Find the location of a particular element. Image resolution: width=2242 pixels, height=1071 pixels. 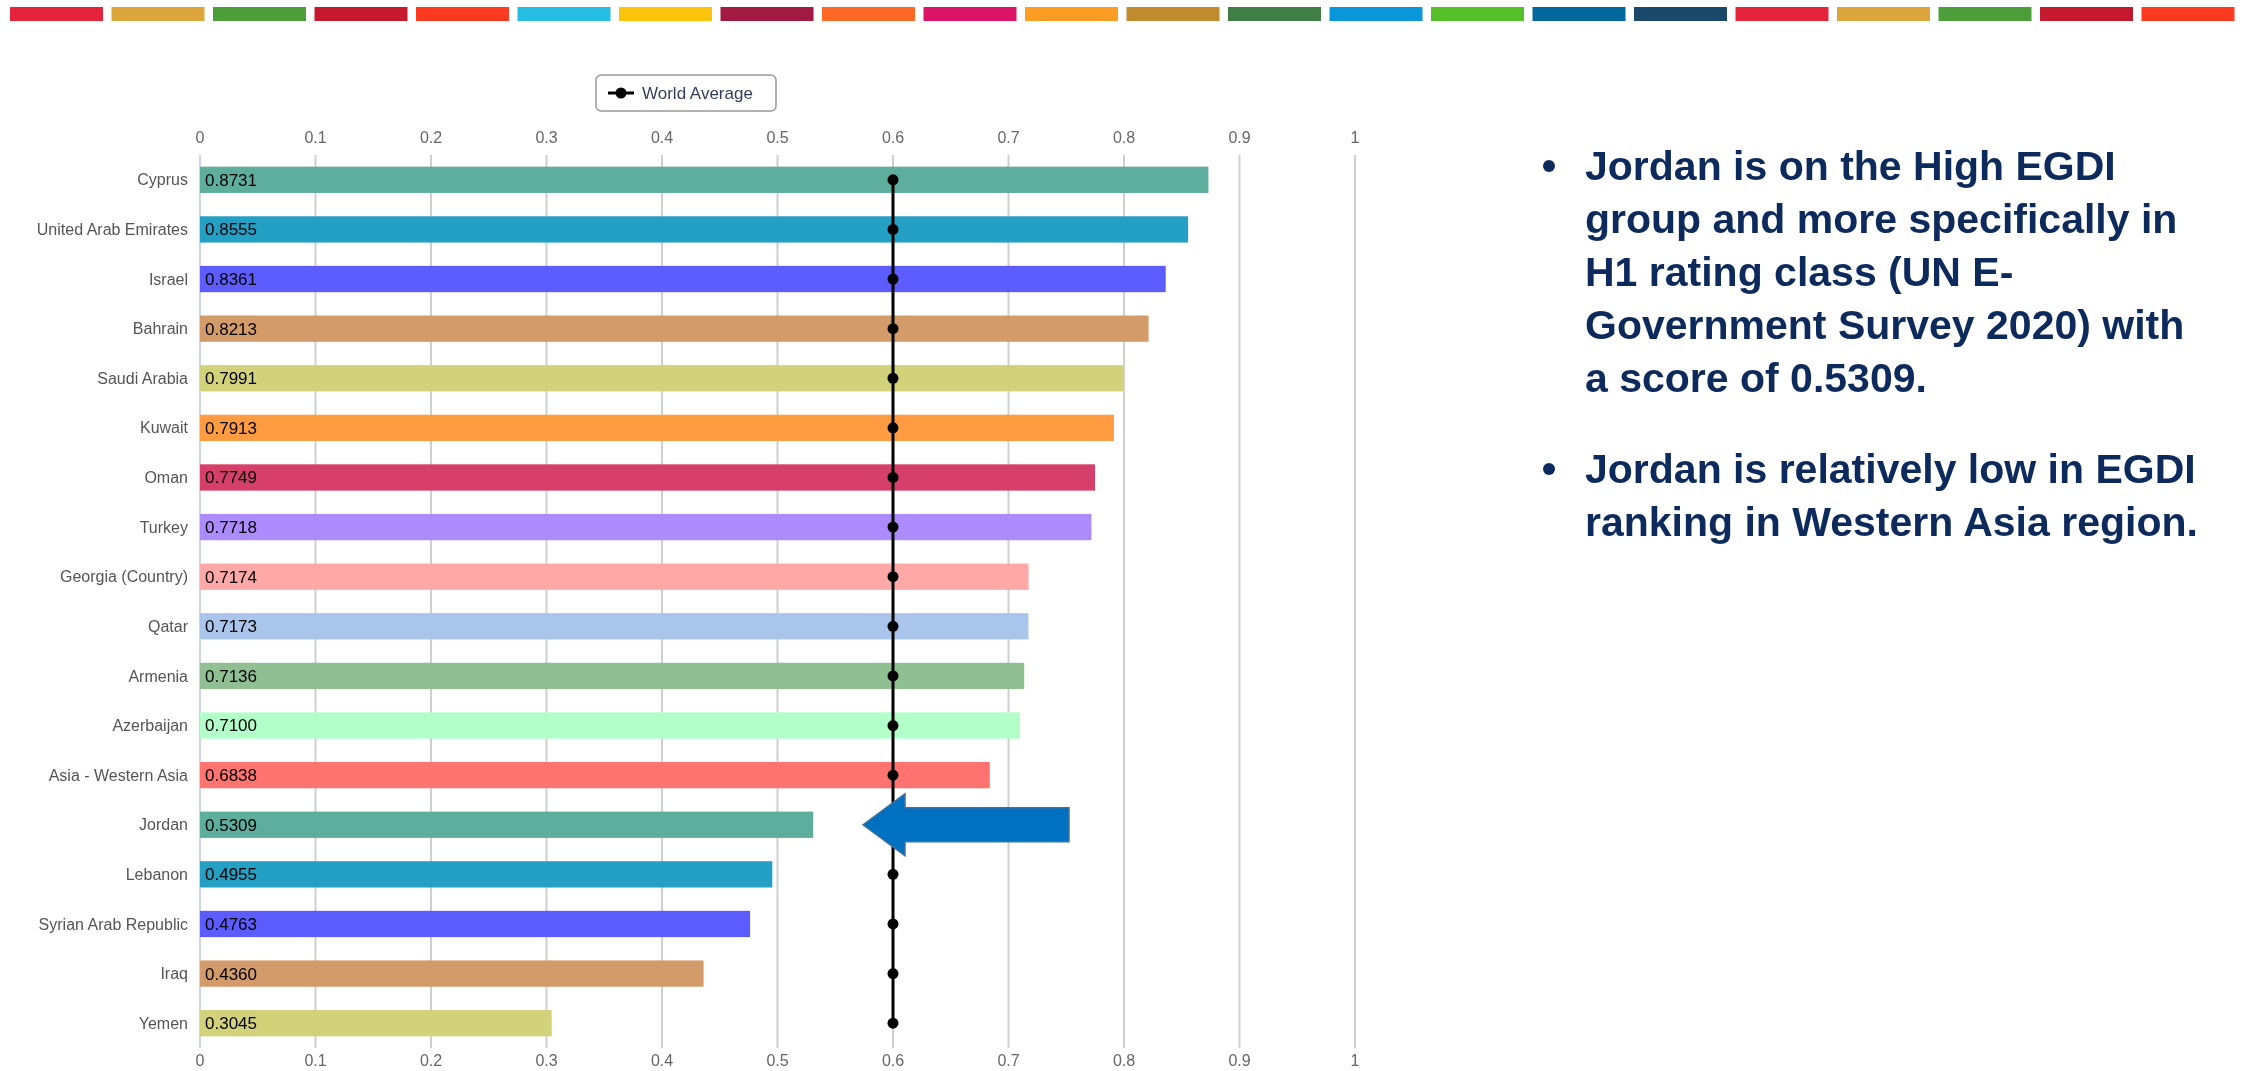

x2-tick-label: 0.5 is located at coordinates (777, 137).